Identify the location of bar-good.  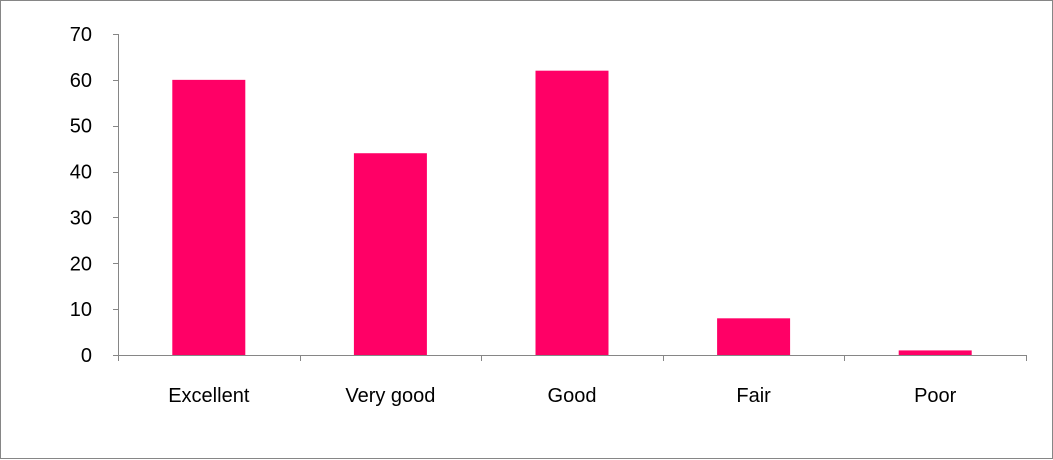
(572, 213).